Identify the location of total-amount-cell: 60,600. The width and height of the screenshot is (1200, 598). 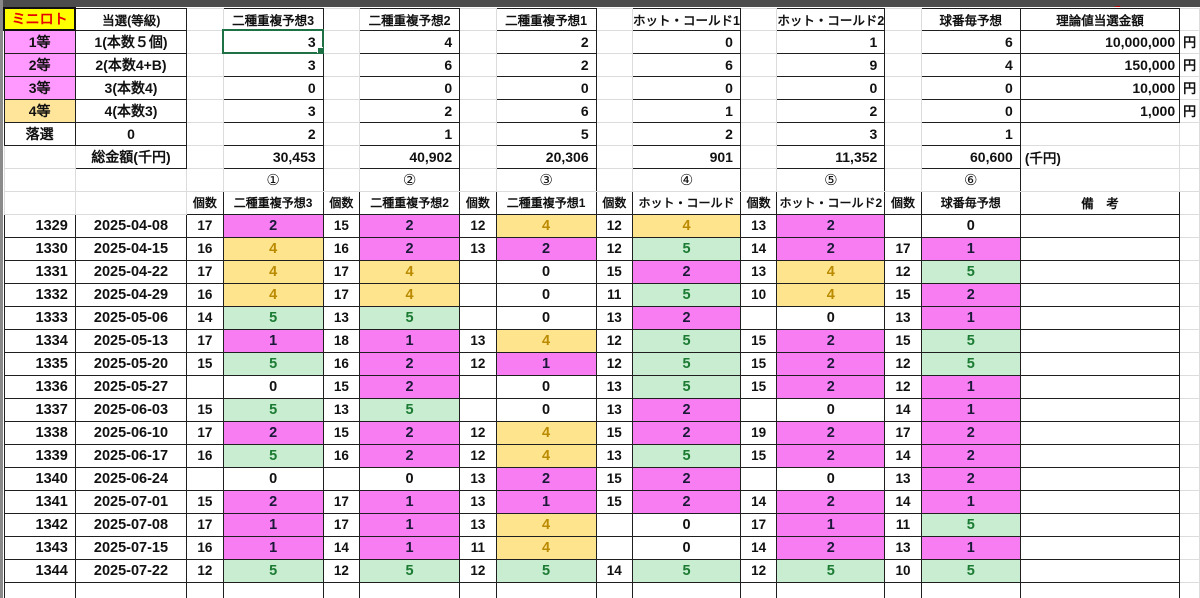
(970, 156).